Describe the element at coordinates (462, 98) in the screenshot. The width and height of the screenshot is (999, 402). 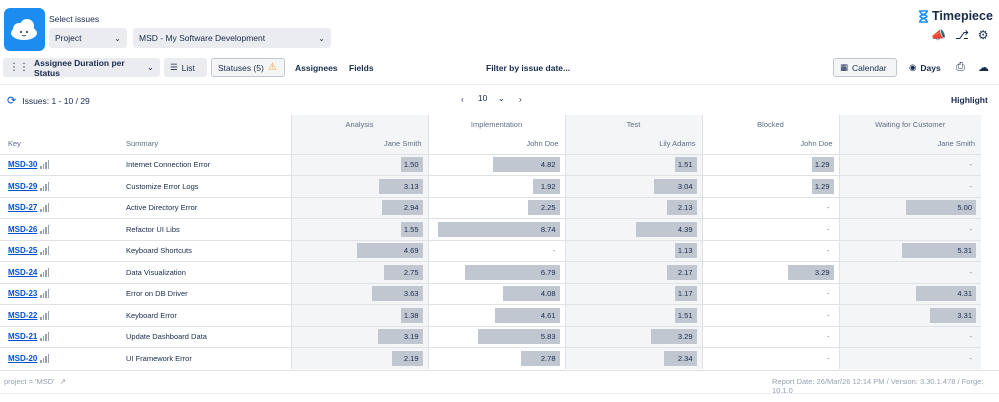
I see `prev-page-icon: ‹` at that location.